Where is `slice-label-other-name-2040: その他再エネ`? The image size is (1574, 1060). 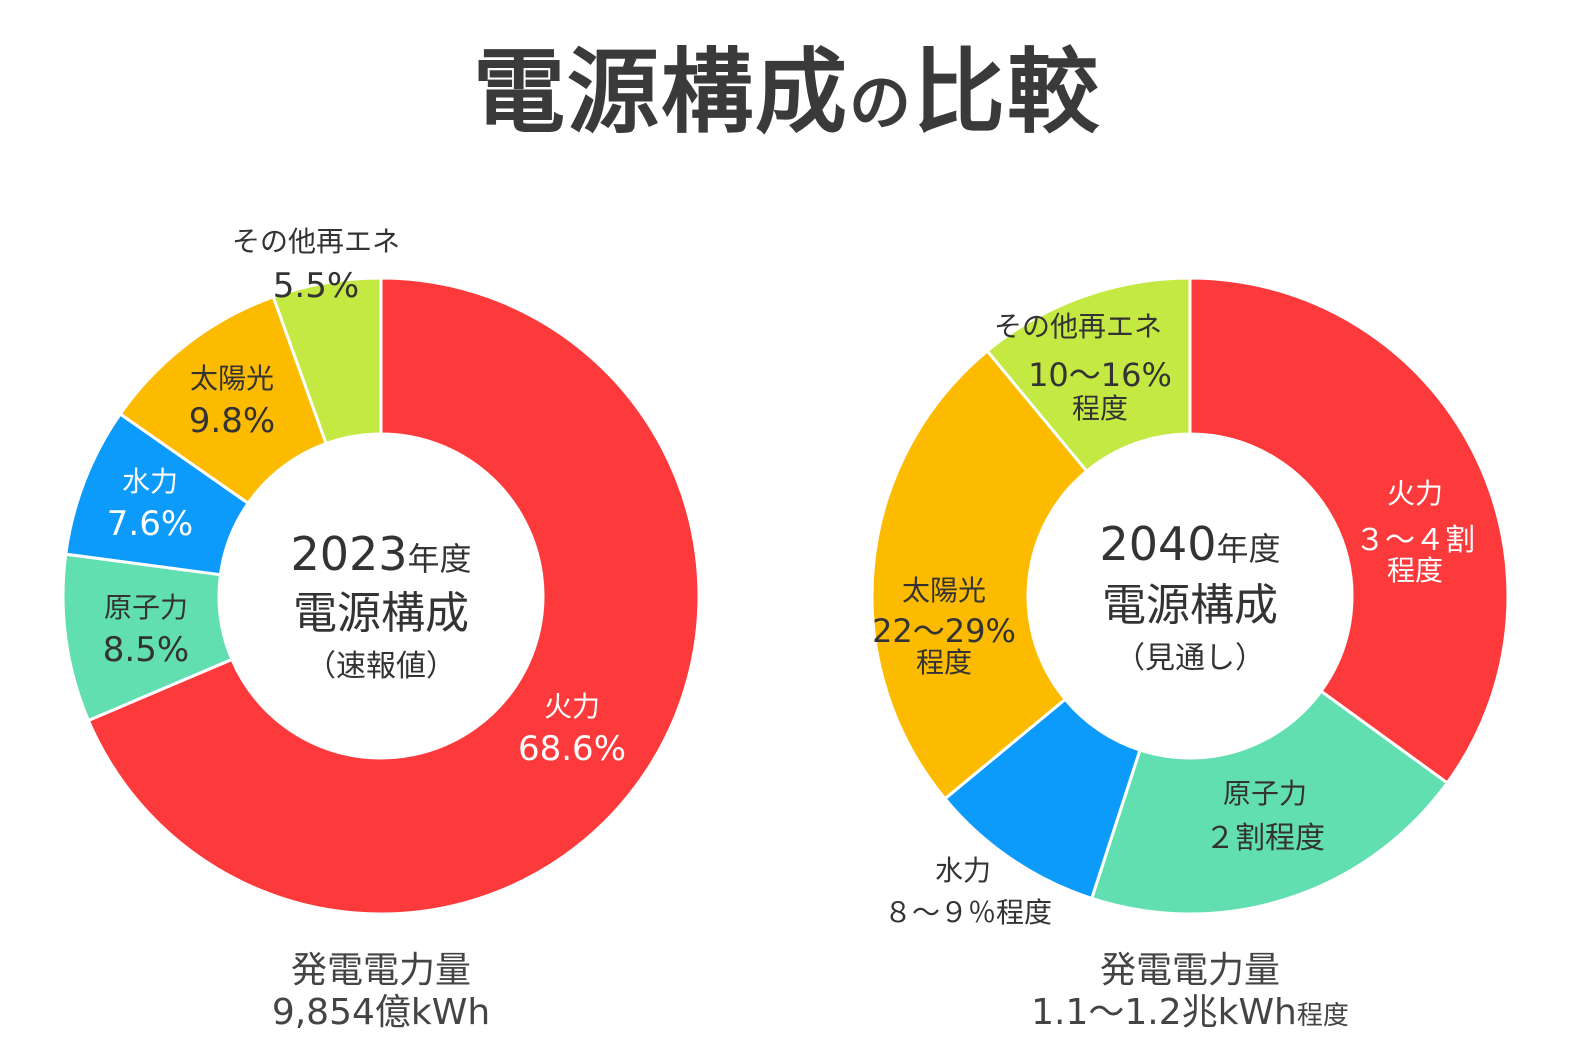 slice-label-other-name-2040: その他再エネ is located at coordinates (1078, 326).